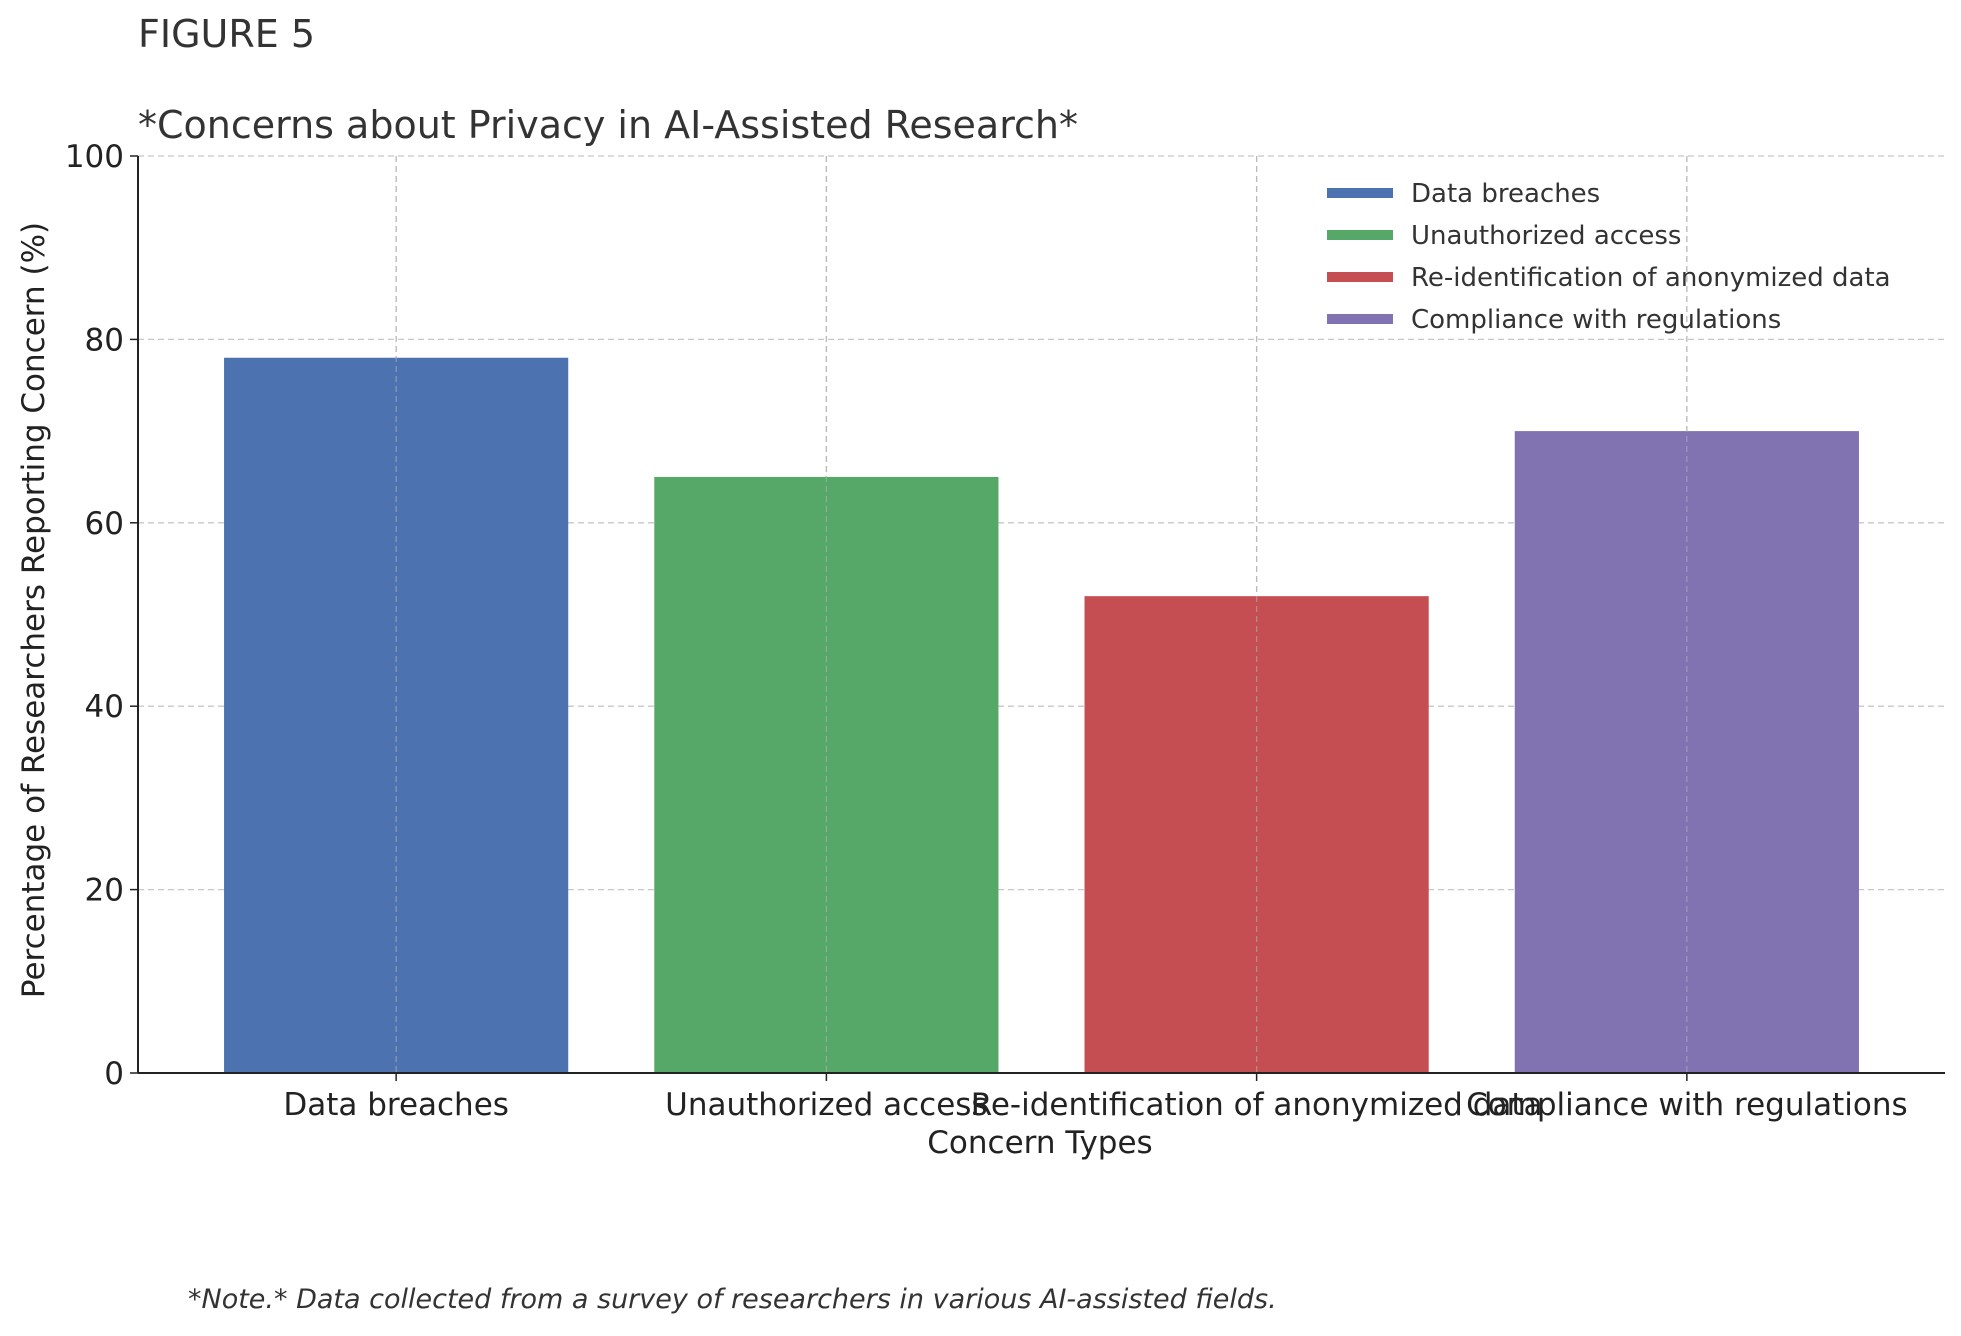 This screenshot has height=1336, width=1961. Describe the element at coordinates (826, 1105) in the screenshot. I see `x-tick-label: Unauthorized access` at that location.